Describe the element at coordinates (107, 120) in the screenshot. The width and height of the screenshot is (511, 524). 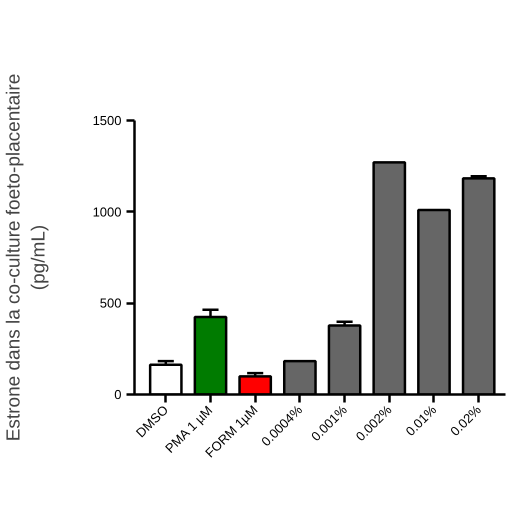
I see `y-tick-label: 1500` at that location.